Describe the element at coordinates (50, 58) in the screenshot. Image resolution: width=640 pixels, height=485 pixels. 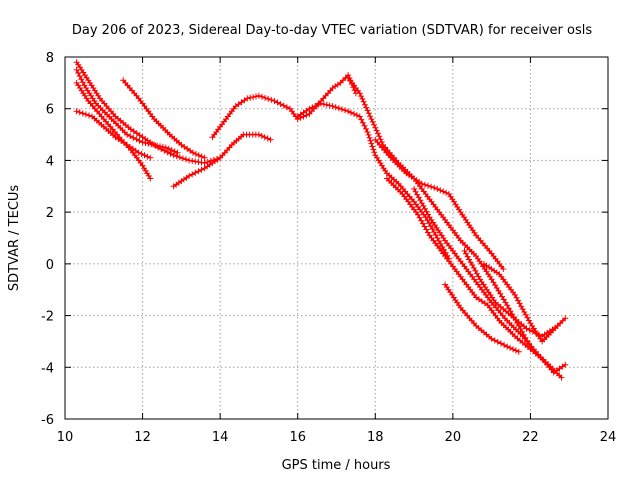
I see `y-tick-label: 8` at that location.